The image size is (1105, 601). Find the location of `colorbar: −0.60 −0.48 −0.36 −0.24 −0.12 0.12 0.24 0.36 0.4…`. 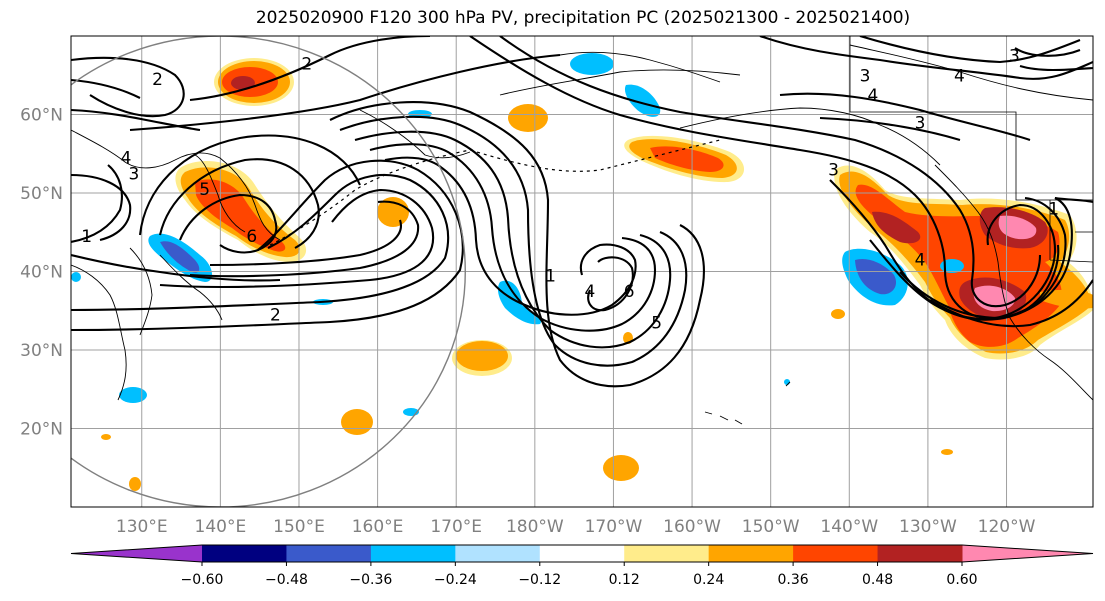

colorbar: −0.60 −0.48 −0.36 −0.24 −0.12 0.12 0.24 0.36 0.4… is located at coordinates (582, 566).